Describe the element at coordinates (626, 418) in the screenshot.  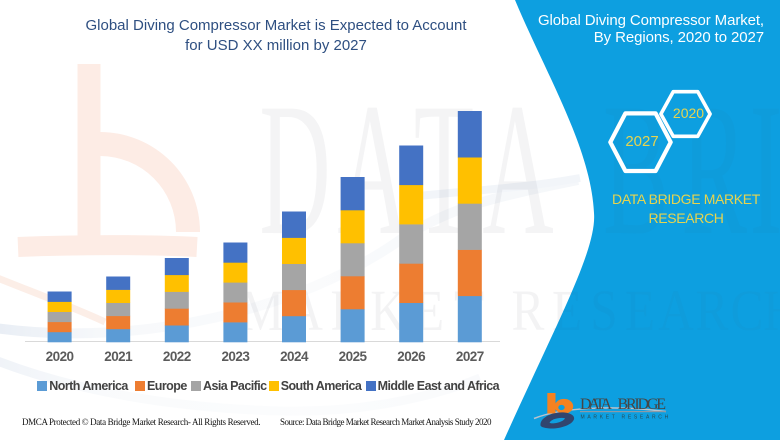
I see `svg-text: MARKET RESEARCH` at that location.